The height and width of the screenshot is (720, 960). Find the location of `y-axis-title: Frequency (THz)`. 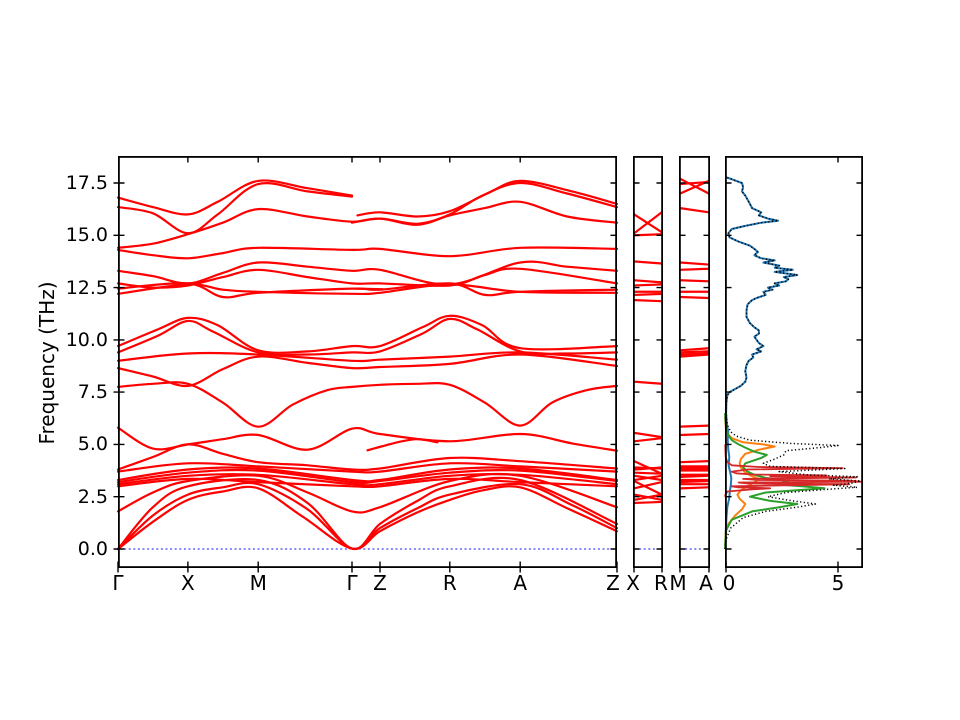

y-axis-title: Frequency (THz) is located at coordinates (47, 363).